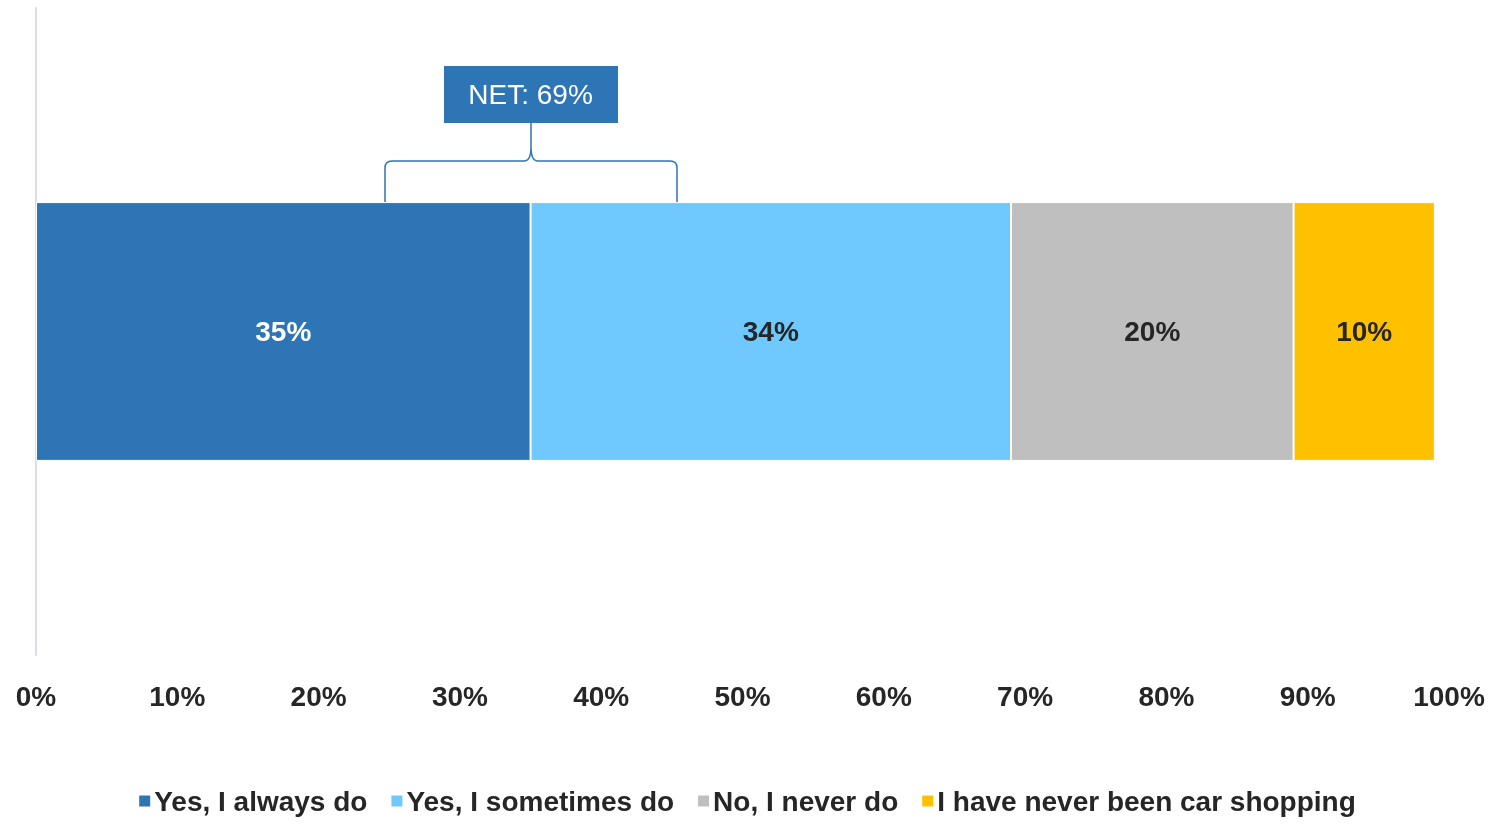  Describe the element at coordinates (770, 331) in the screenshot. I see `data-label: 34%` at that location.